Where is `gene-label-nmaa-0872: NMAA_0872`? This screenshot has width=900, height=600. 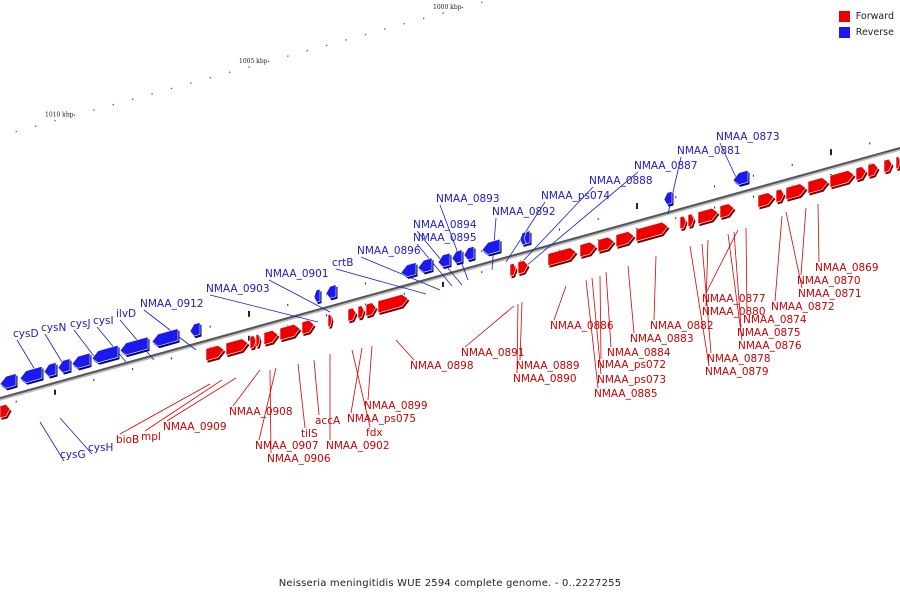 gene-label-nmaa-0872: NMAA_0872 is located at coordinates (803, 307).